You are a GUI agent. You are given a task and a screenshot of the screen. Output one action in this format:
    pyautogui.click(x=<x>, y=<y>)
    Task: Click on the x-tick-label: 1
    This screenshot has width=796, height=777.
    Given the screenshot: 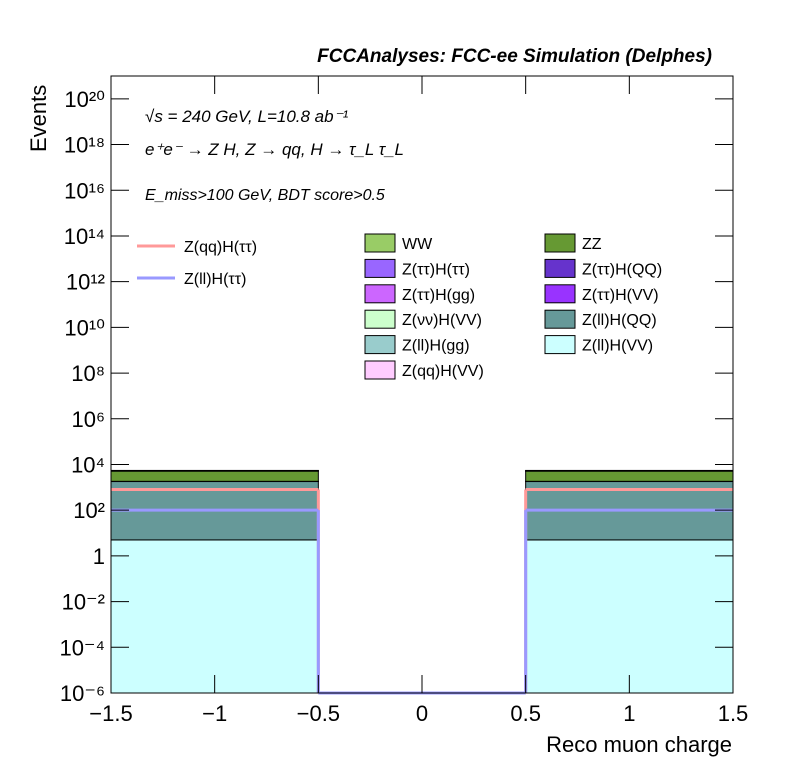 What is the action you would take?
    pyautogui.click(x=629, y=713)
    